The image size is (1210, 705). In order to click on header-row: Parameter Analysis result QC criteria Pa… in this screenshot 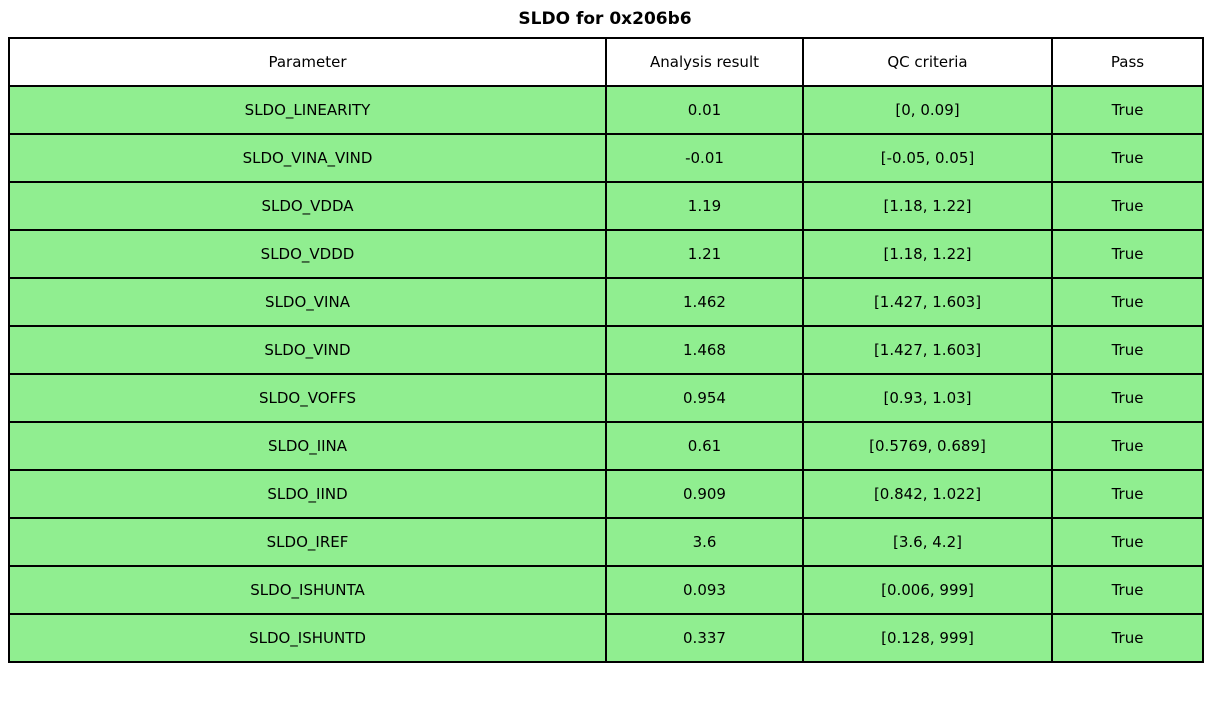, I will do `click(606, 62)`.